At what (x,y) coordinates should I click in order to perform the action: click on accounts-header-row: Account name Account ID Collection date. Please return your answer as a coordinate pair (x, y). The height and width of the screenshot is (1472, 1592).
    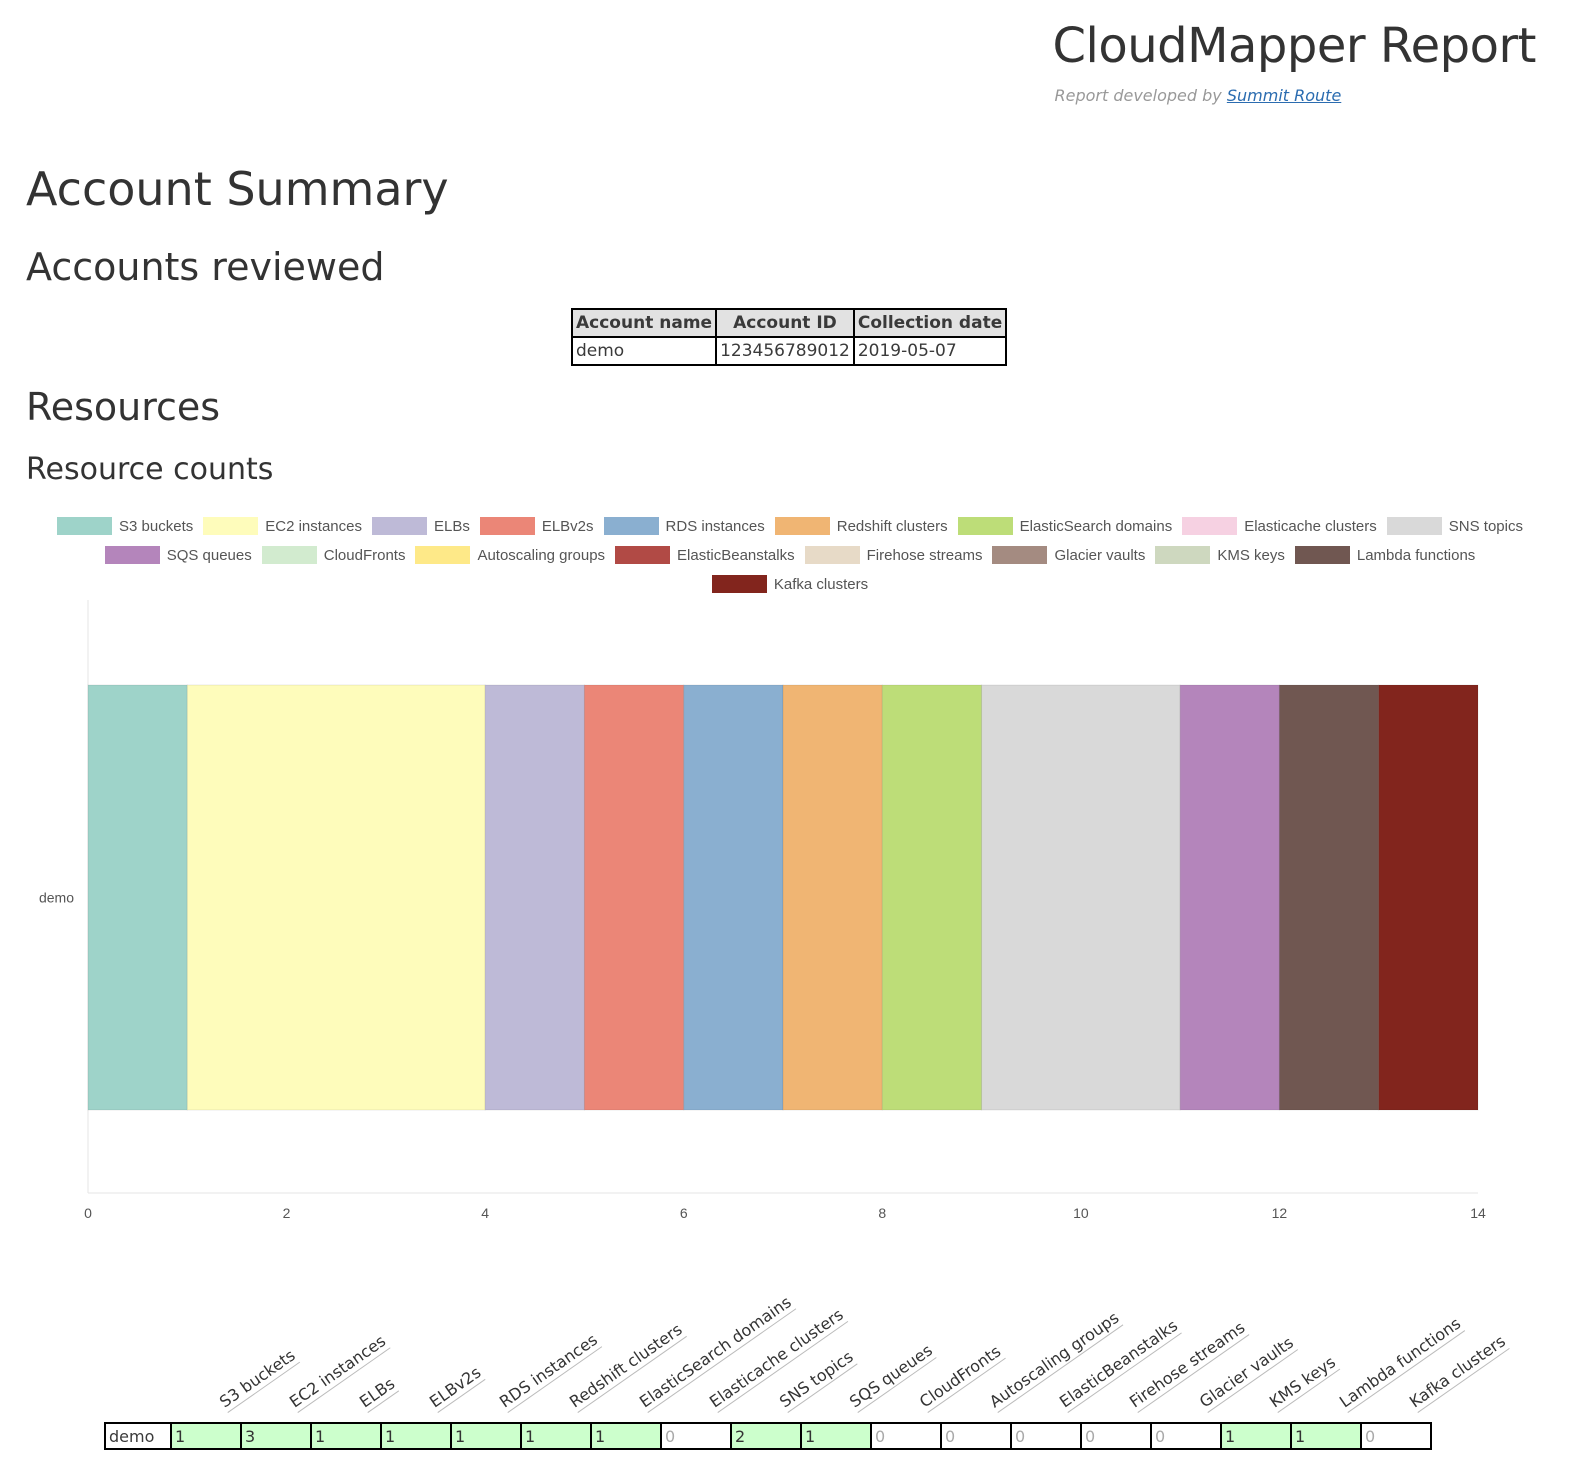
    Looking at the image, I should click on (789, 323).